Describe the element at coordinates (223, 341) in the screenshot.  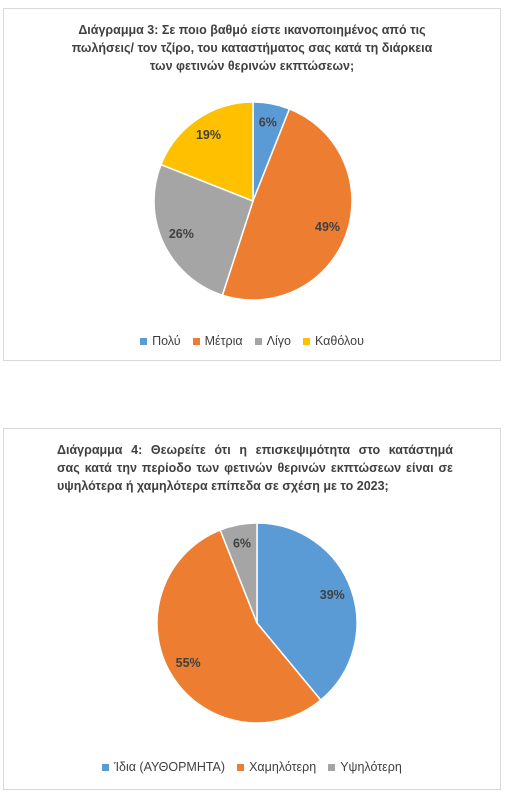
I see `legend-label: Μέτρια` at that location.